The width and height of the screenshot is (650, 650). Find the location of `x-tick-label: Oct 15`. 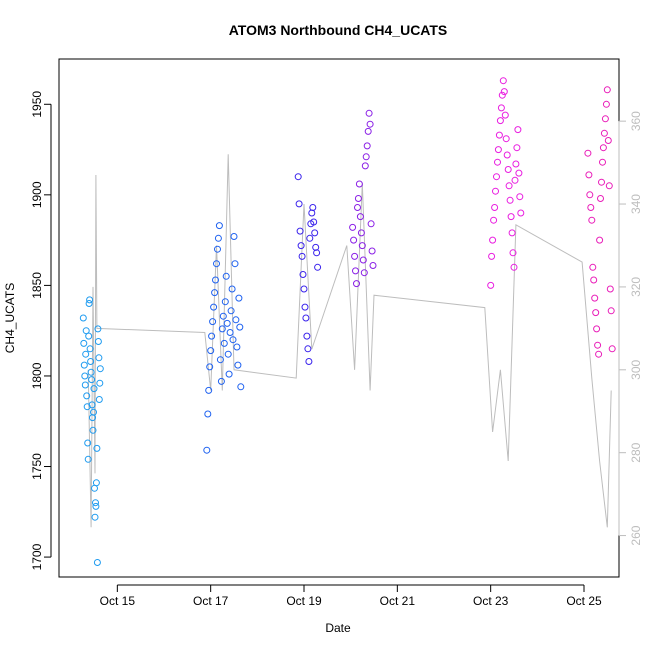

x-tick-label: Oct 15 is located at coordinates (118, 601).